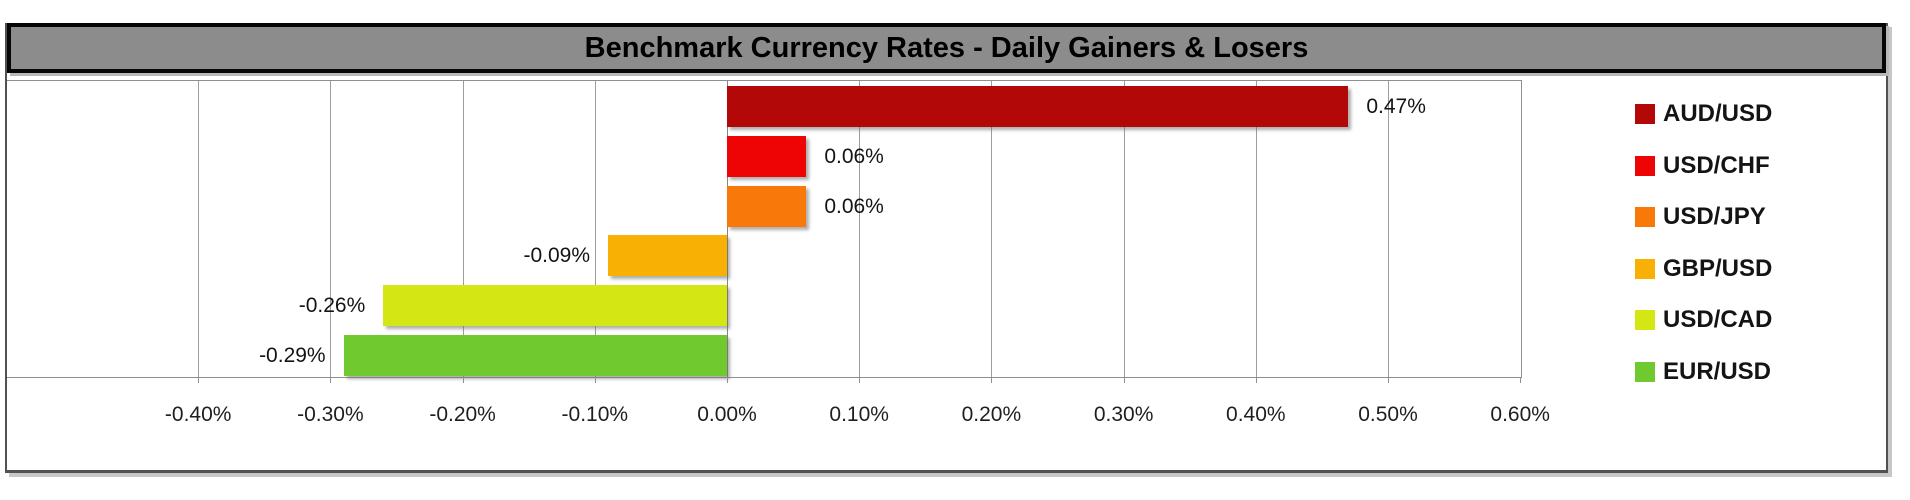 This screenshot has height=500, width=1910. Describe the element at coordinates (859, 414) in the screenshot. I see `x-tick-label: 0.10%` at that location.